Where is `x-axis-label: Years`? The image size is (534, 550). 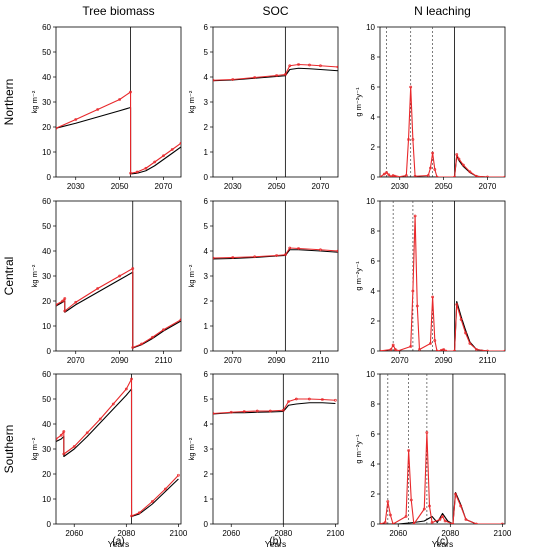
x-axis-label: Years is located at coordinates (118, 544).